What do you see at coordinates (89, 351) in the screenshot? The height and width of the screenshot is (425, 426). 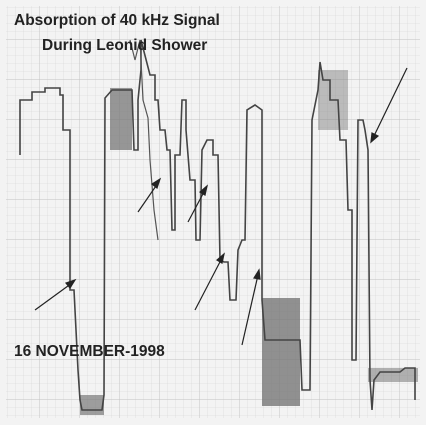 I see `date-label: 16 NOVEMBER-1998` at bounding box center [89, 351].